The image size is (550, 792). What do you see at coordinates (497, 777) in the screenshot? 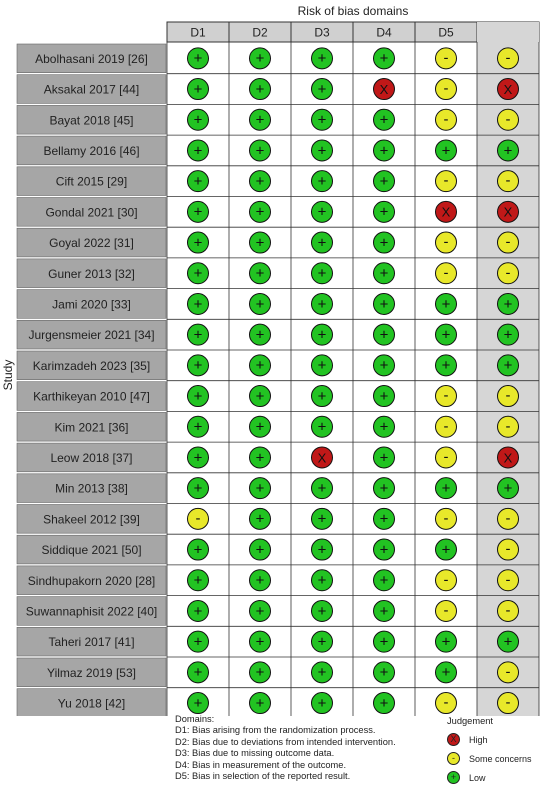
I see `judgement-item-low: + Low` at bounding box center [497, 777].